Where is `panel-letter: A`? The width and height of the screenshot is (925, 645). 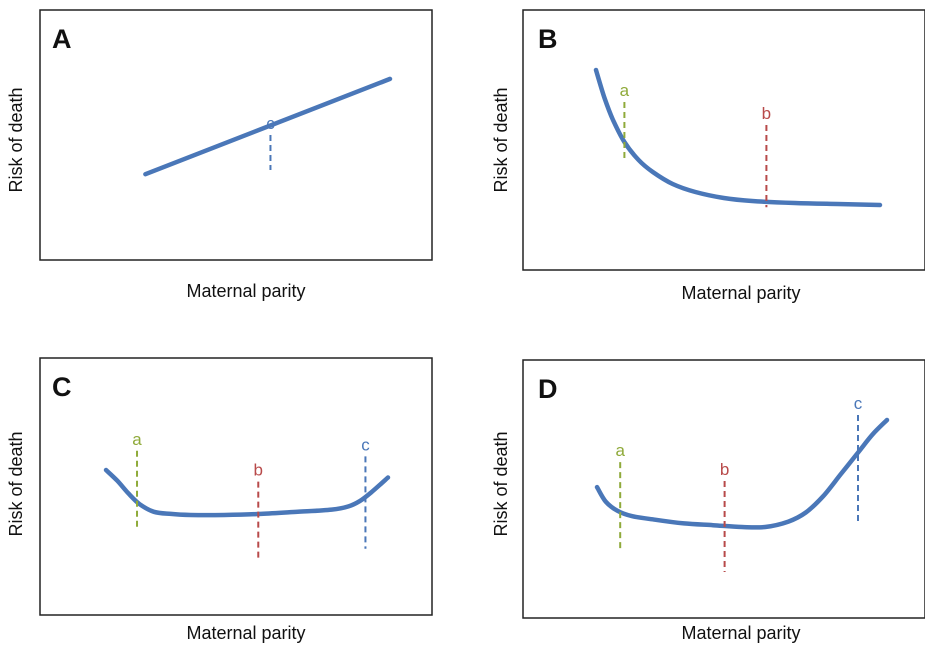
panel-letter: A is located at coordinates (62, 39).